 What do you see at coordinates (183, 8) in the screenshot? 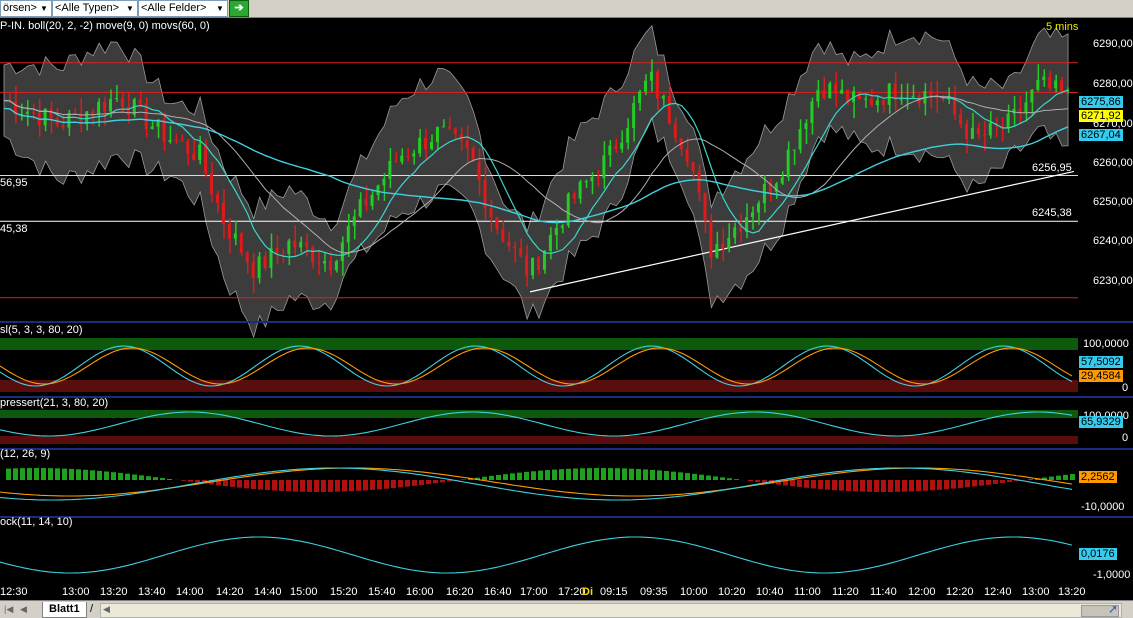
I see `field-combo: <Alle Felder> ▼` at bounding box center [183, 8].